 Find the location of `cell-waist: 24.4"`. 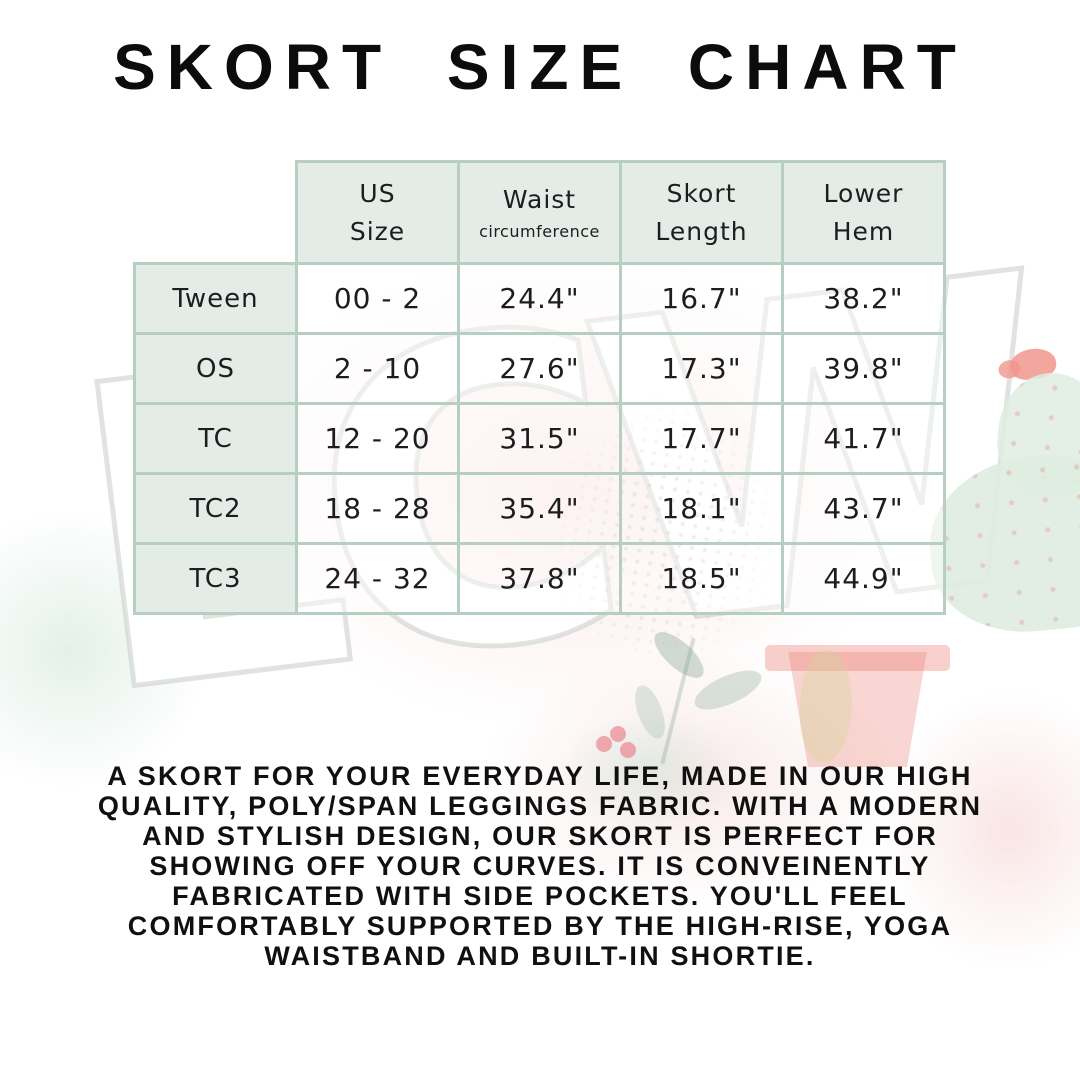

cell-waist: 24.4" is located at coordinates (539, 298).